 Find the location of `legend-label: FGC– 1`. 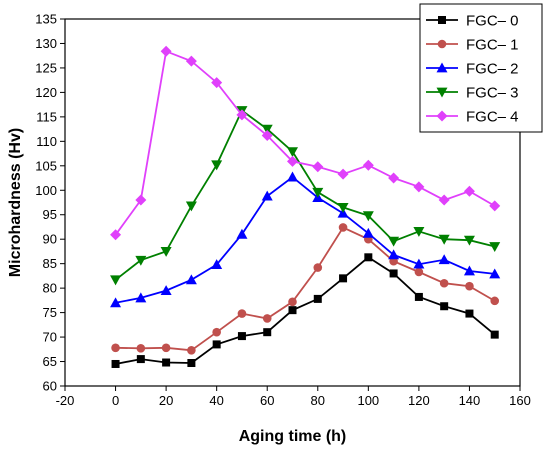

legend-label: FGC– 1 is located at coordinates (492, 45).